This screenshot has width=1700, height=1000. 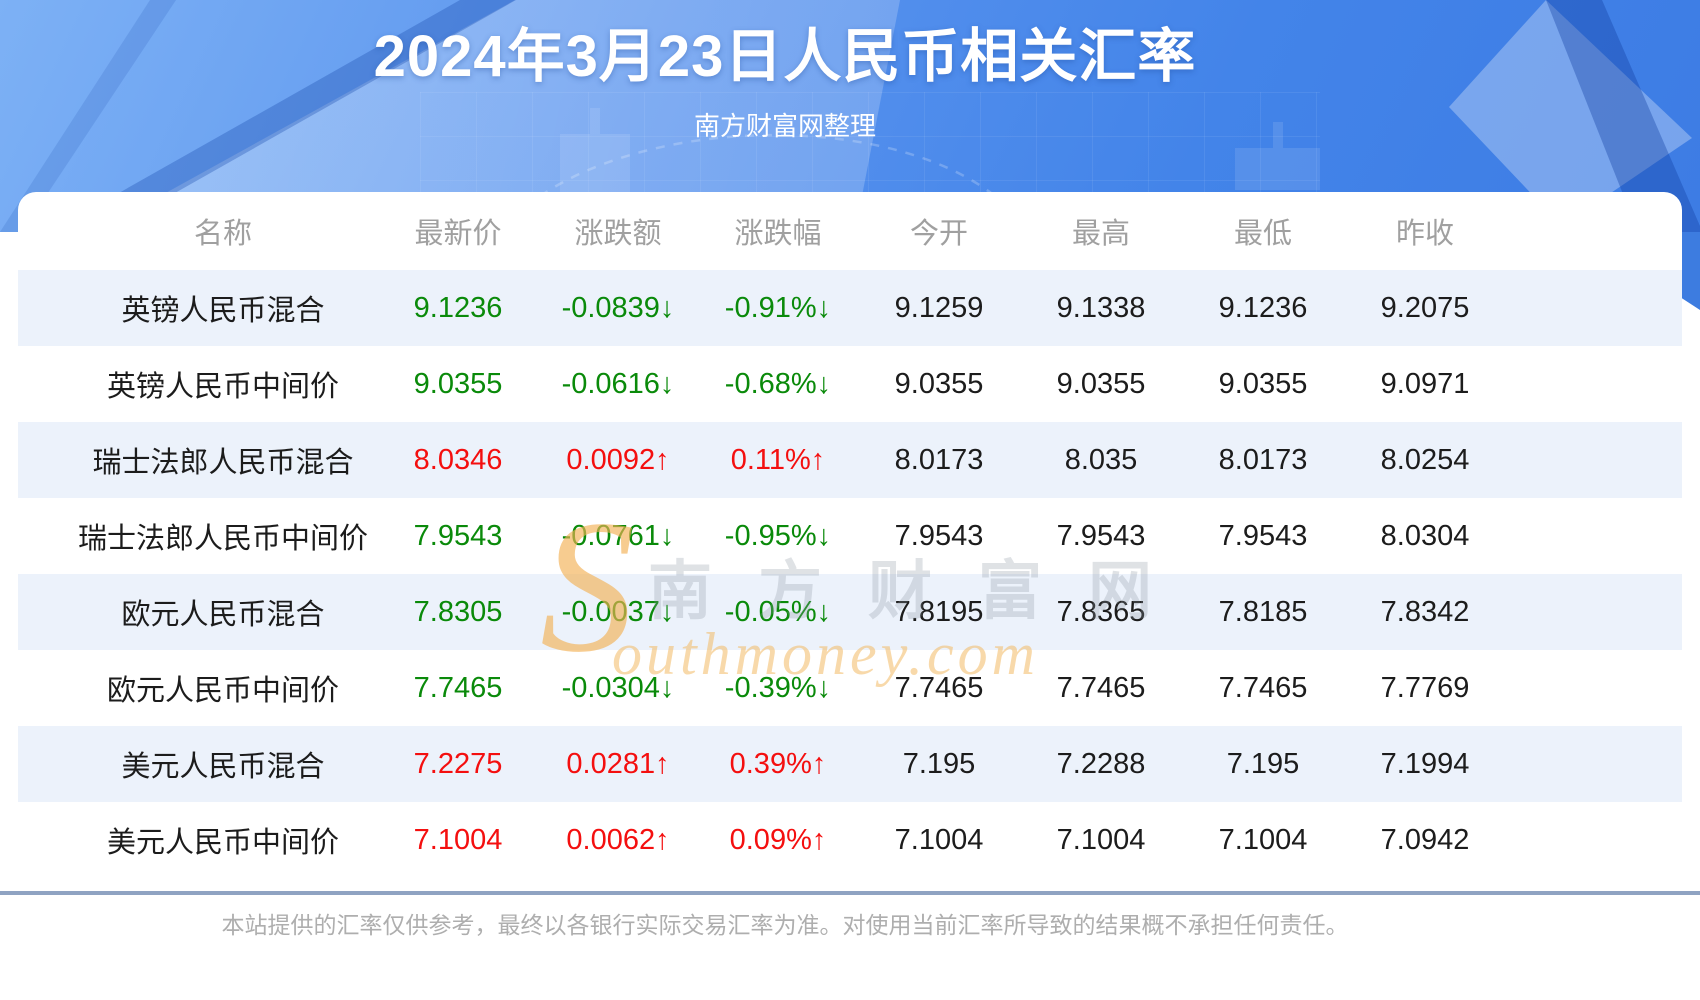 What do you see at coordinates (778, 535) in the screenshot?
I see `cell-change-percent: -0.95%↓` at bounding box center [778, 535].